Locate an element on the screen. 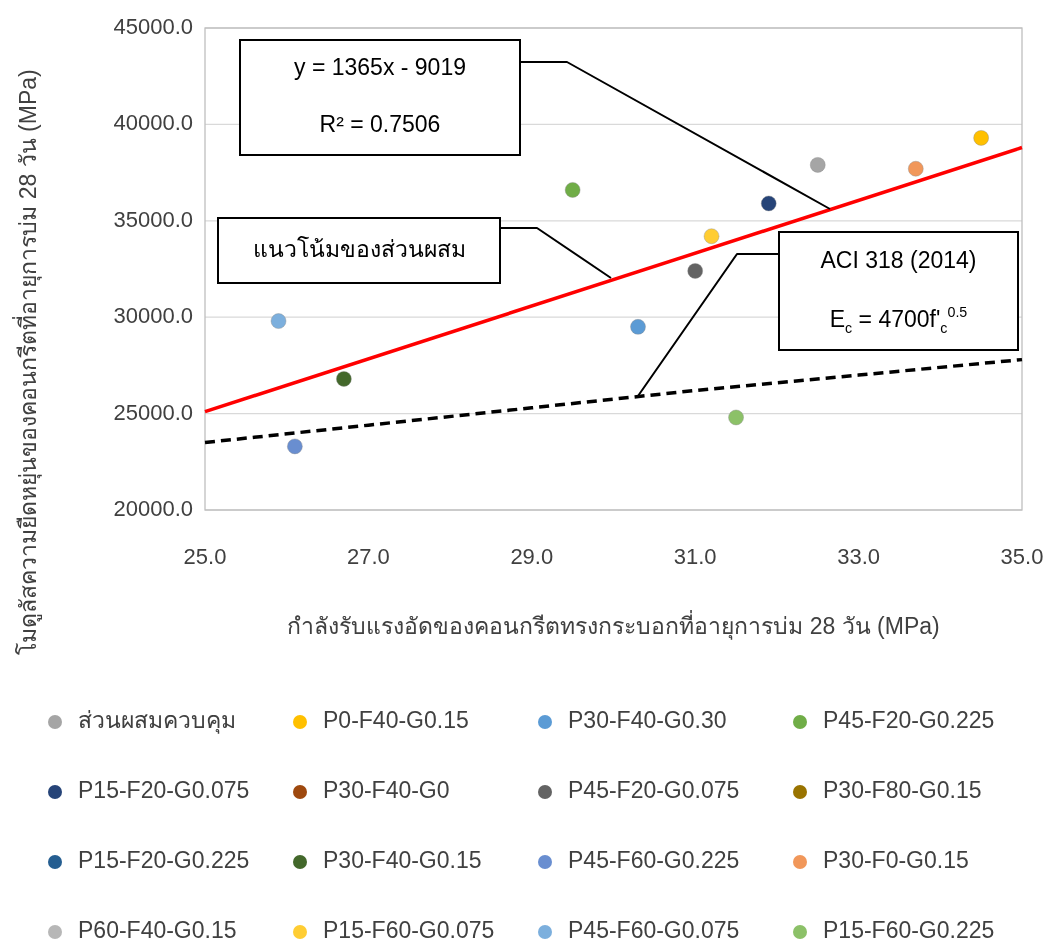 This screenshot has height=949, width=1056. legend-label: P0-F40-G0.15 is located at coordinates (396, 720).